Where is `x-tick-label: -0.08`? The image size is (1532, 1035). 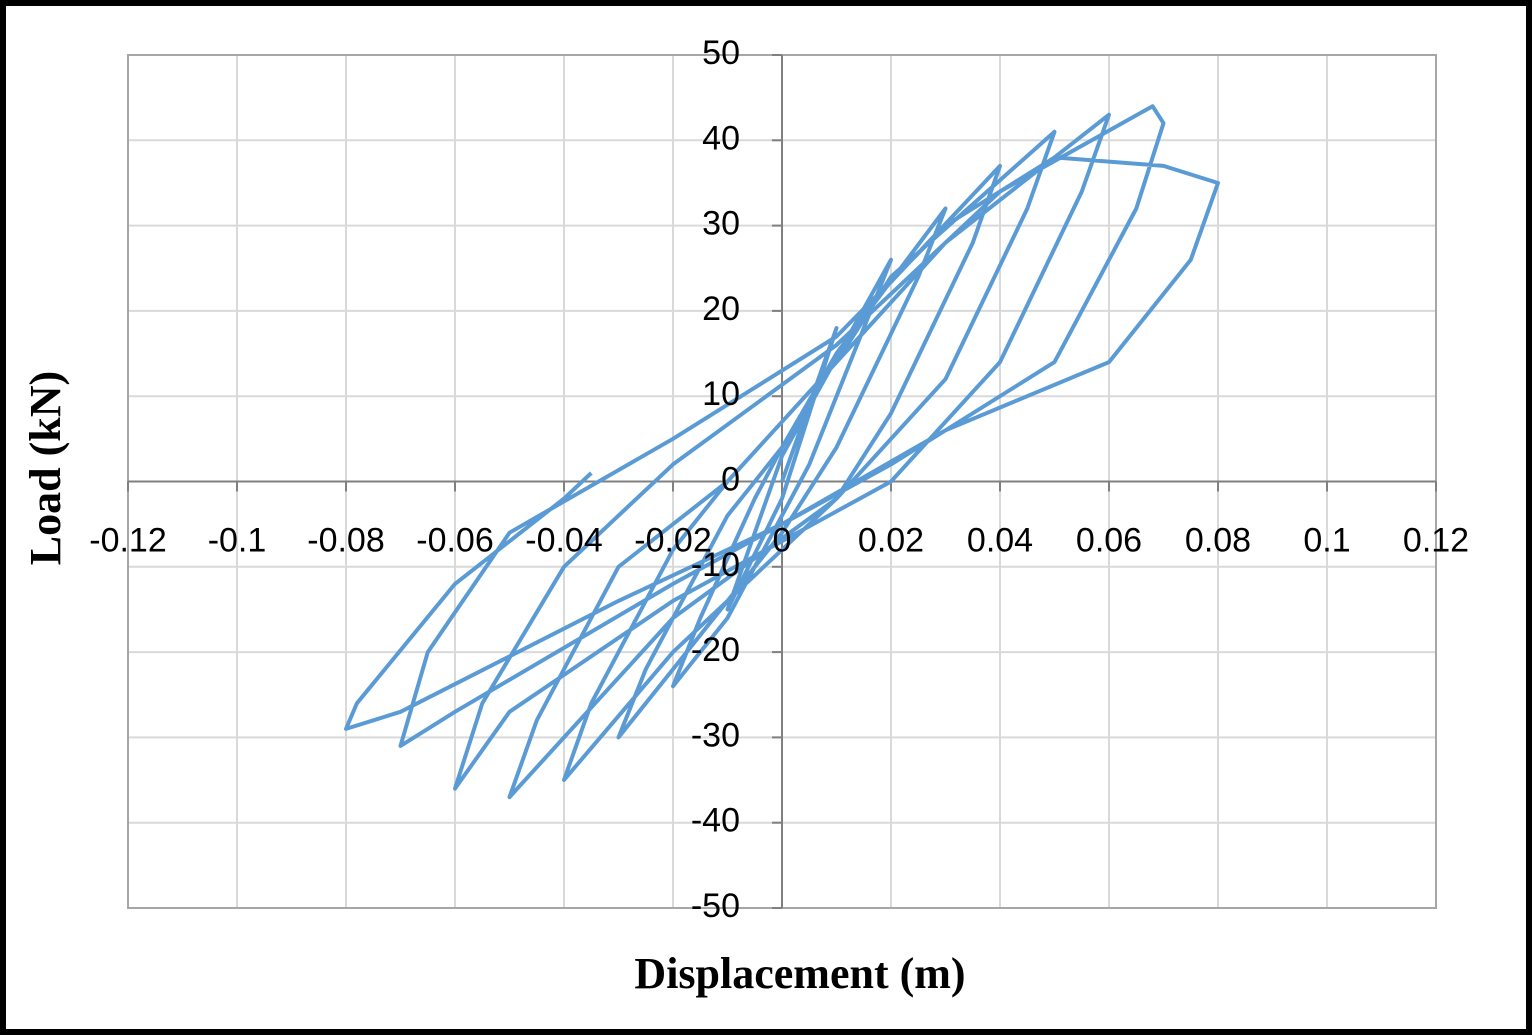
x-tick-label: -0.08 is located at coordinates (346, 540).